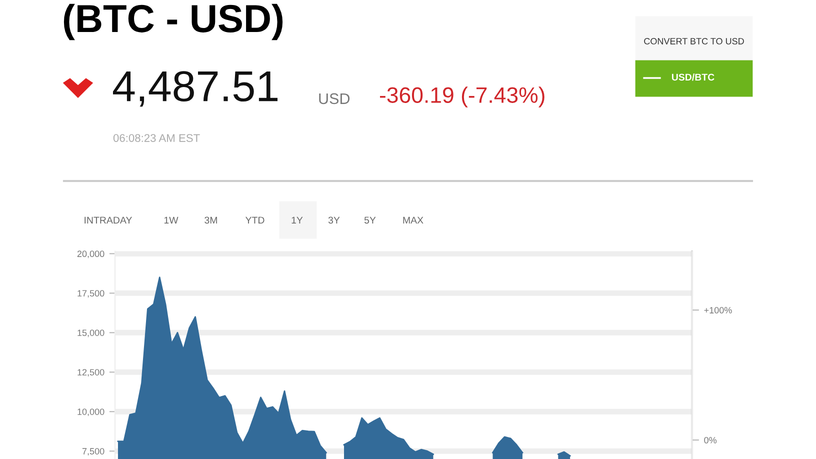 The width and height of the screenshot is (816, 459). What do you see at coordinates (91, 412) in the screenshot?
I see `y-tick-label: 10,000` at bounding box center [91, 412].